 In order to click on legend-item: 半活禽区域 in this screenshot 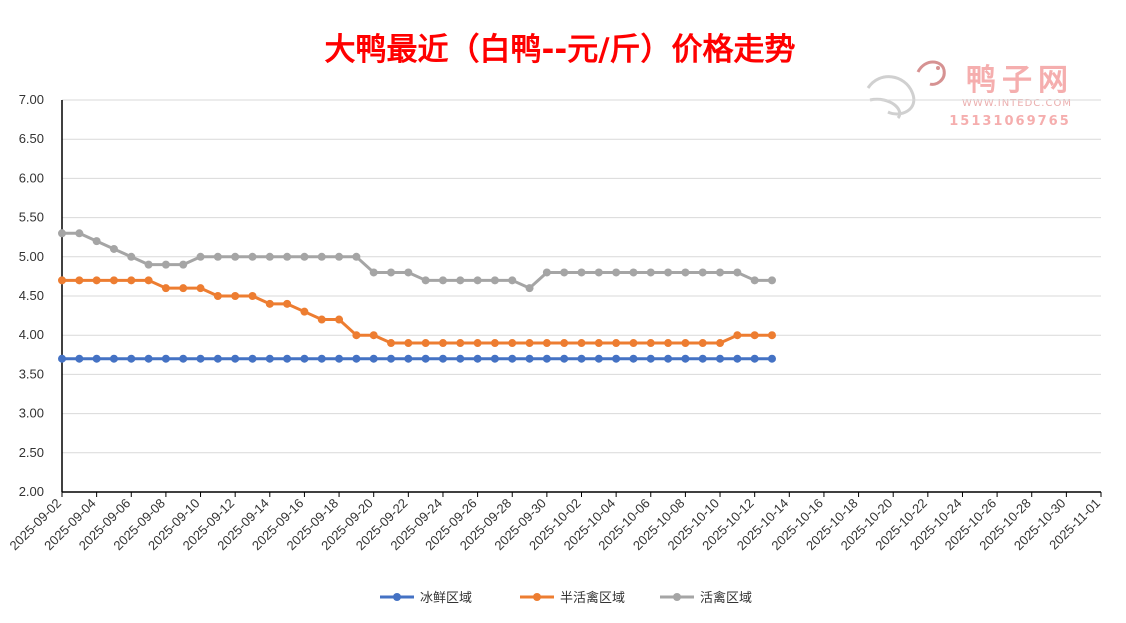, I will do `click(572, 598)`.